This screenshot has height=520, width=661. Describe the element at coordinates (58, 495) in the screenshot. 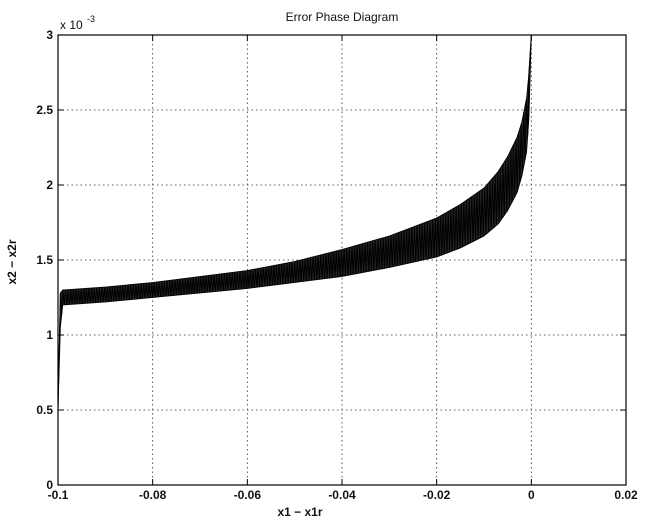

I see `x-tick-label: -0.1` at that location.